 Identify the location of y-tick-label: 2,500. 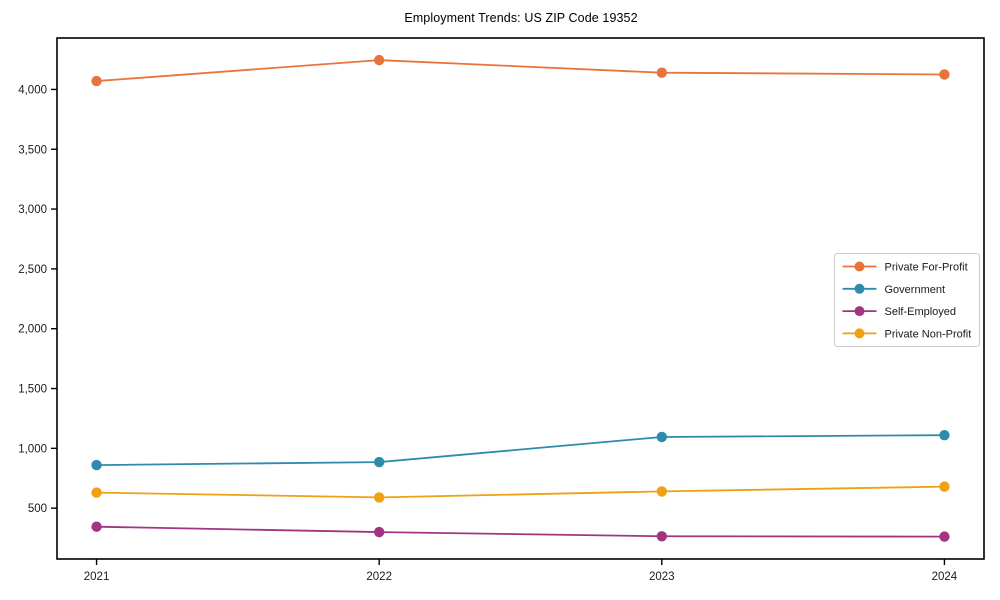
(32, 270).